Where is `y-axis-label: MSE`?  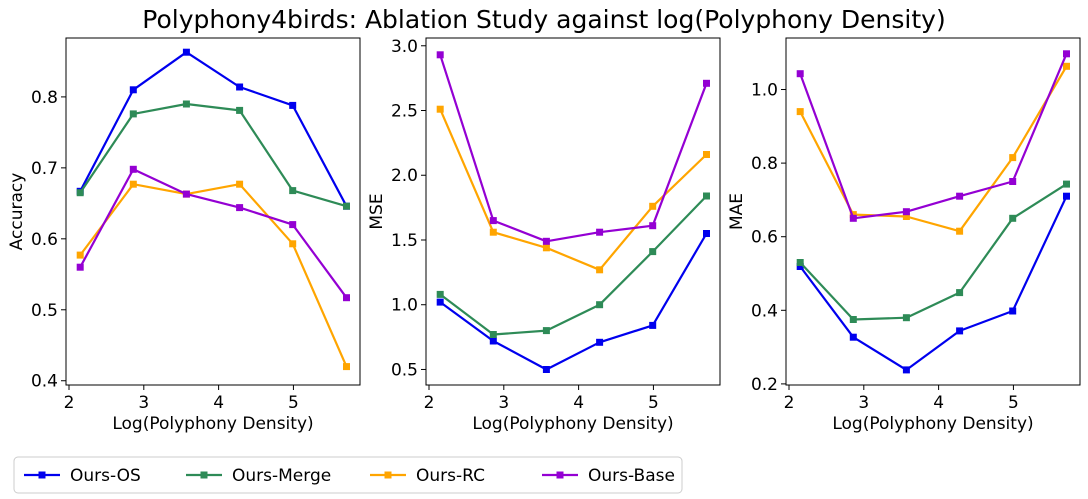
y-axis-label: MSE is located at coordinates (377, 211).